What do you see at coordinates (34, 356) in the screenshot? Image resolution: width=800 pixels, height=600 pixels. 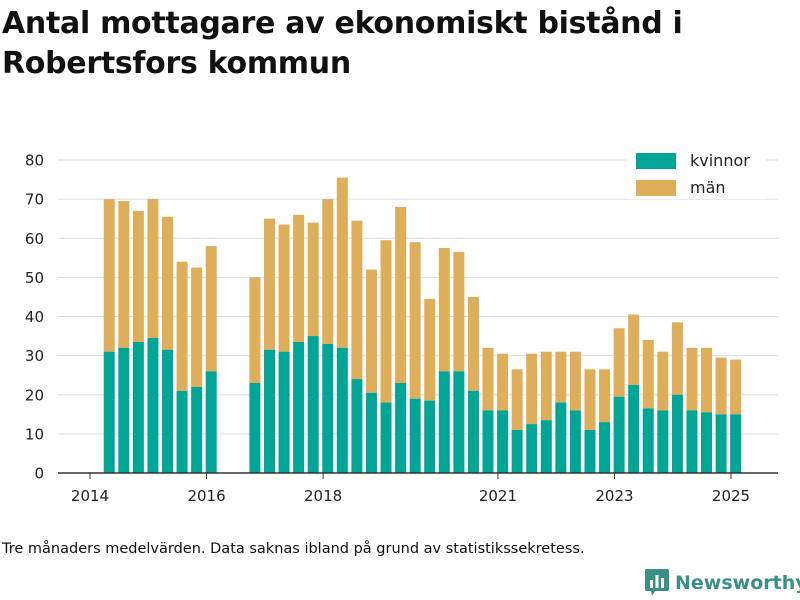 I see `y-tick-label: 30` at bounding box center [34, 356].